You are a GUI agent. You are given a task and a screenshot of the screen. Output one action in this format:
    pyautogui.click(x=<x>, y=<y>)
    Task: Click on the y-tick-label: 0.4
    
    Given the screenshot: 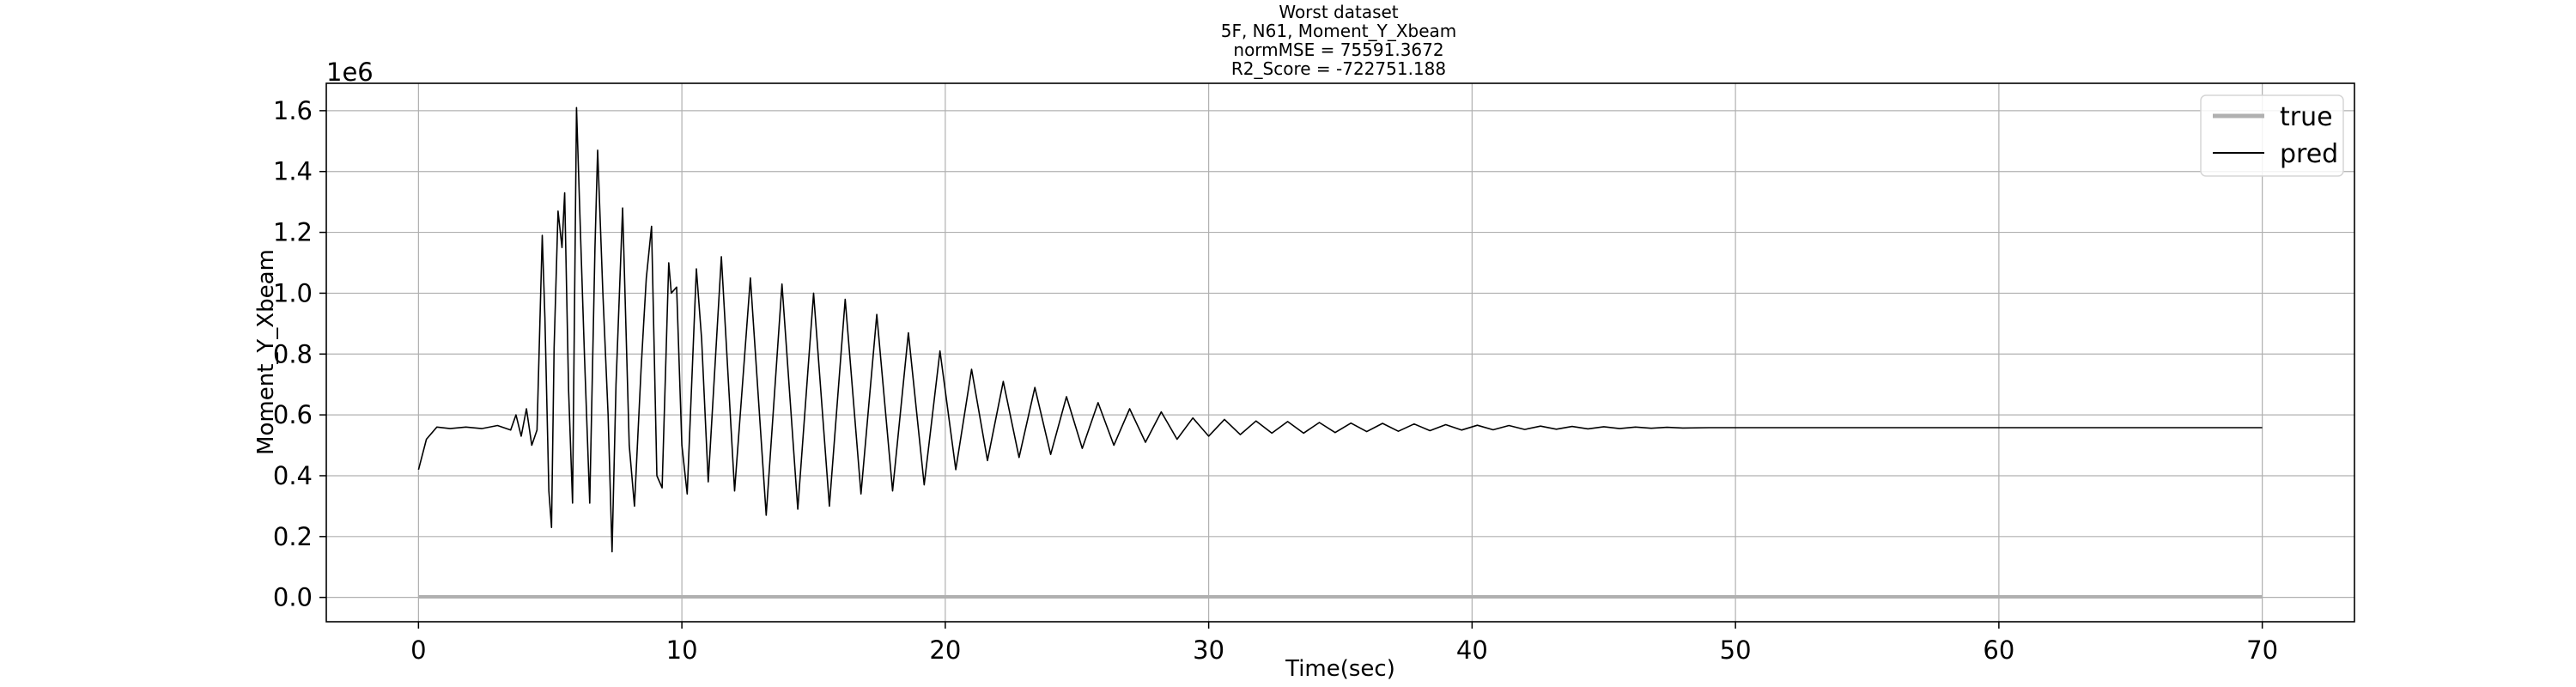 What is the action you would take?
    pyautogui.click(x=293, y=475)
    